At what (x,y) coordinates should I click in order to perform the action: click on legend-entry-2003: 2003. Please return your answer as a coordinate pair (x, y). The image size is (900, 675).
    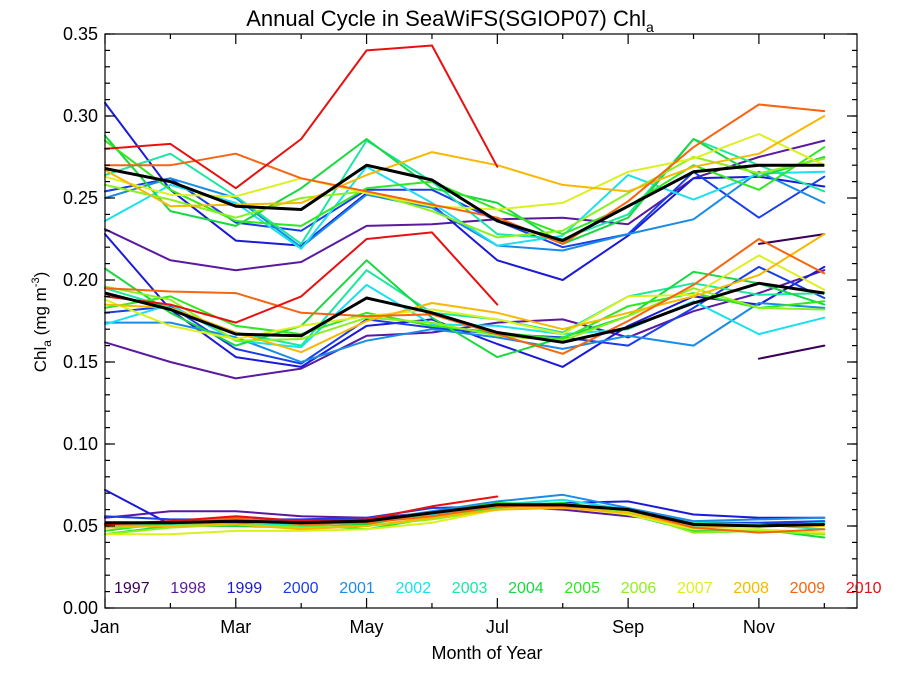
    Looking at the image, I should click on (470, 588).